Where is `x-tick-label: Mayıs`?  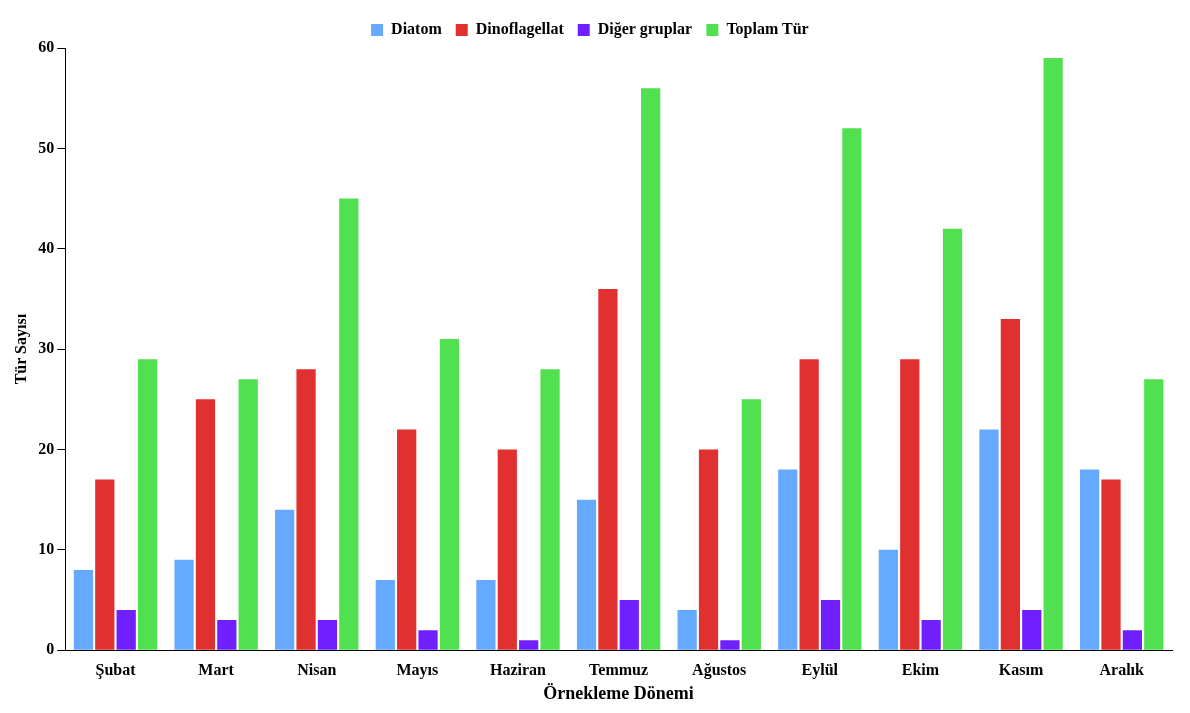 x-tick-label: Mayıs is located at coordinates (417, 669).